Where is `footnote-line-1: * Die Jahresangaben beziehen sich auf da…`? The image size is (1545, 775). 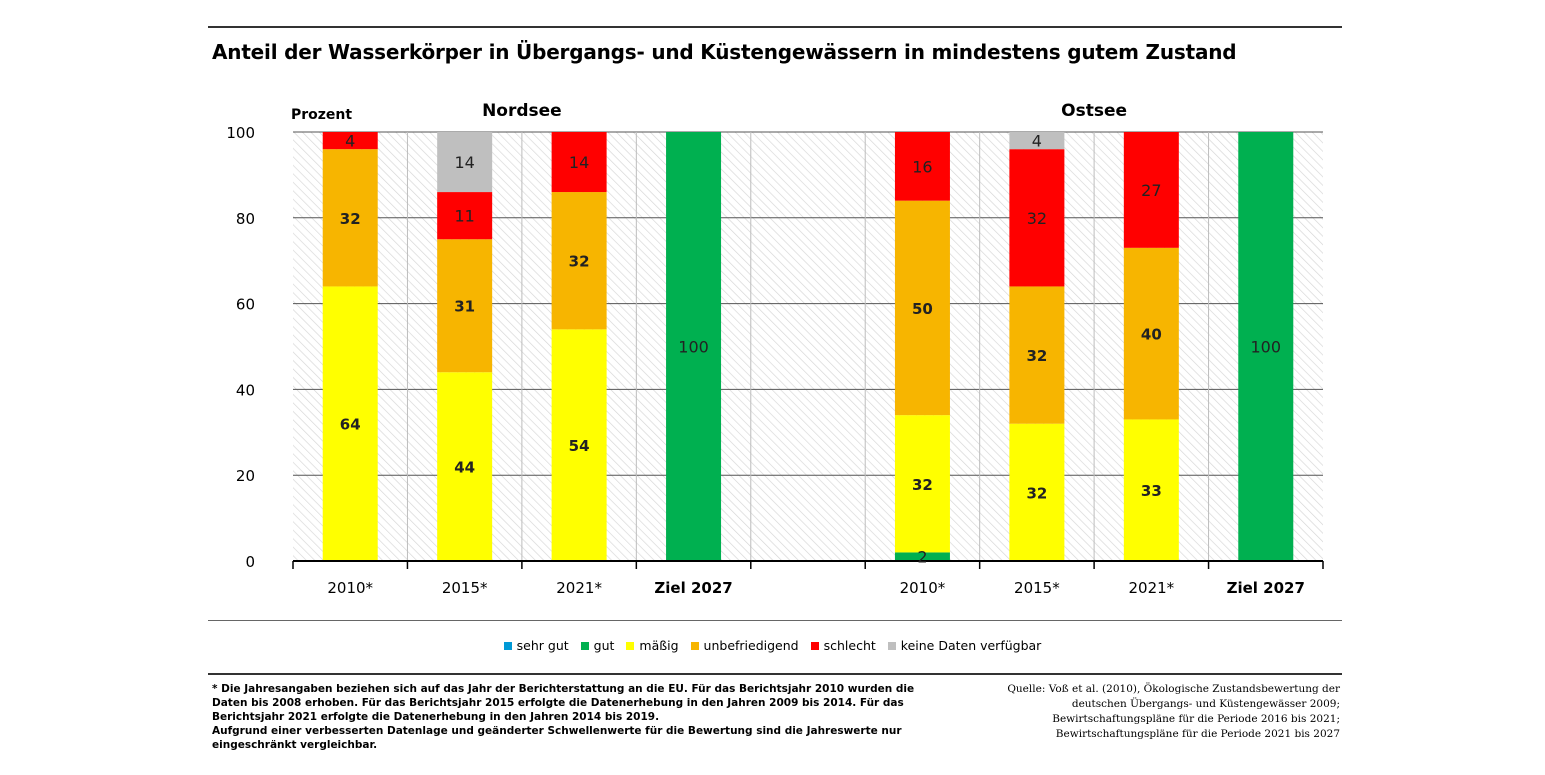
footnote-line-1: * Die Jahresangaben beziehen sich auf da… is located at coordinates (563, 703).